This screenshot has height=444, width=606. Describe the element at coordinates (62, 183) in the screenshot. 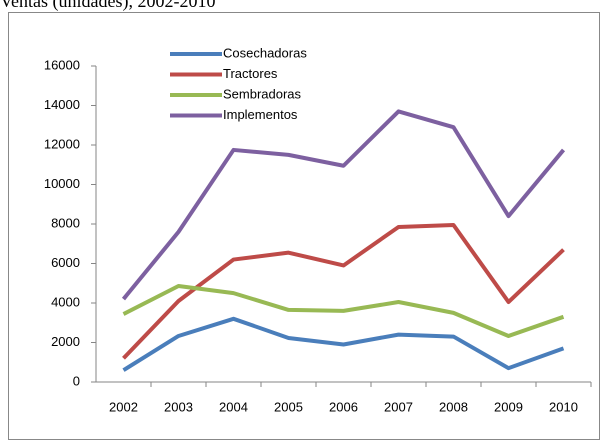

I see `y-tick-label: 10000` at that location.